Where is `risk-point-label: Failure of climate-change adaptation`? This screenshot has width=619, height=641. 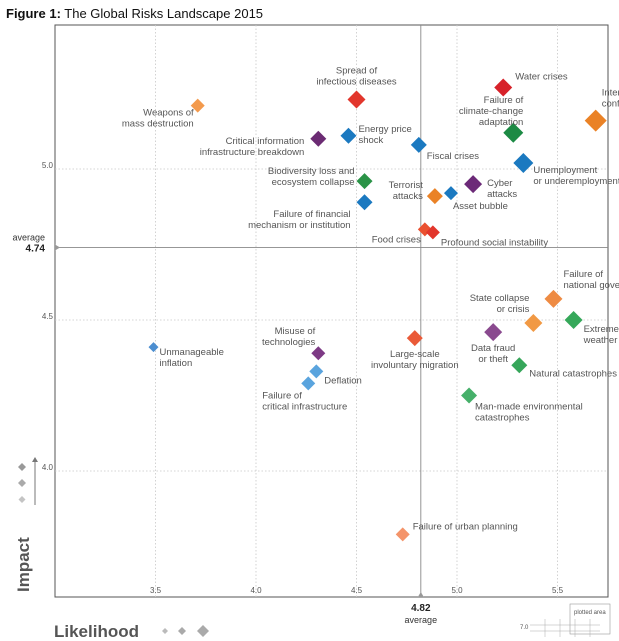 risk-point-label: Failure of climate-change adaptation is located at coordinates (491, 111).